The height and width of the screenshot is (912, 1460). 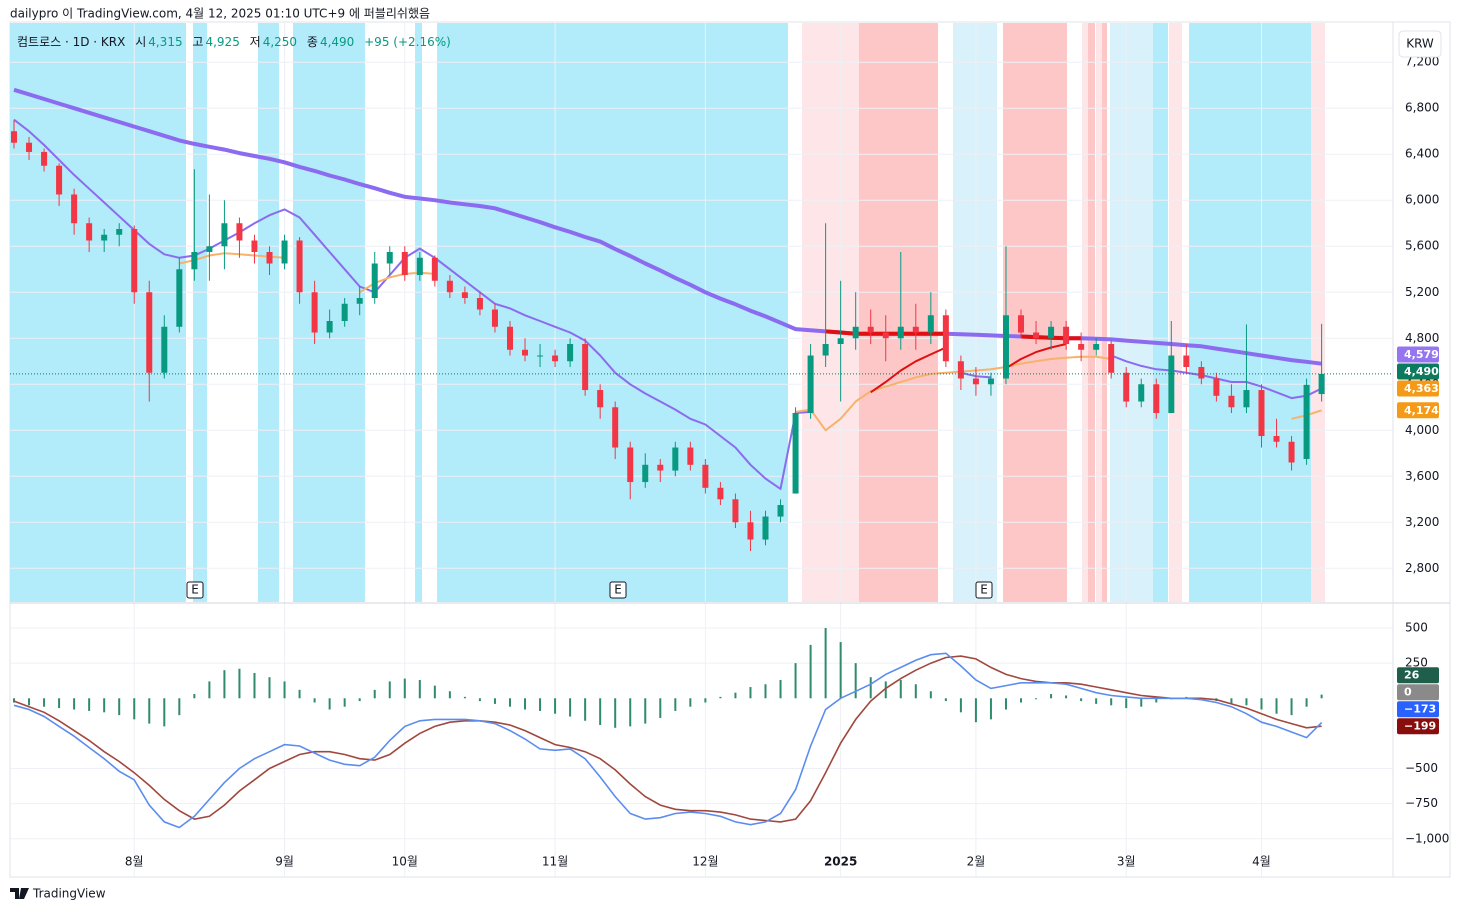 What do you see at coordinates (1126, 862) in the screenshot?
I see `x-tick-label: 3월` at bounding box center [1126, 862].